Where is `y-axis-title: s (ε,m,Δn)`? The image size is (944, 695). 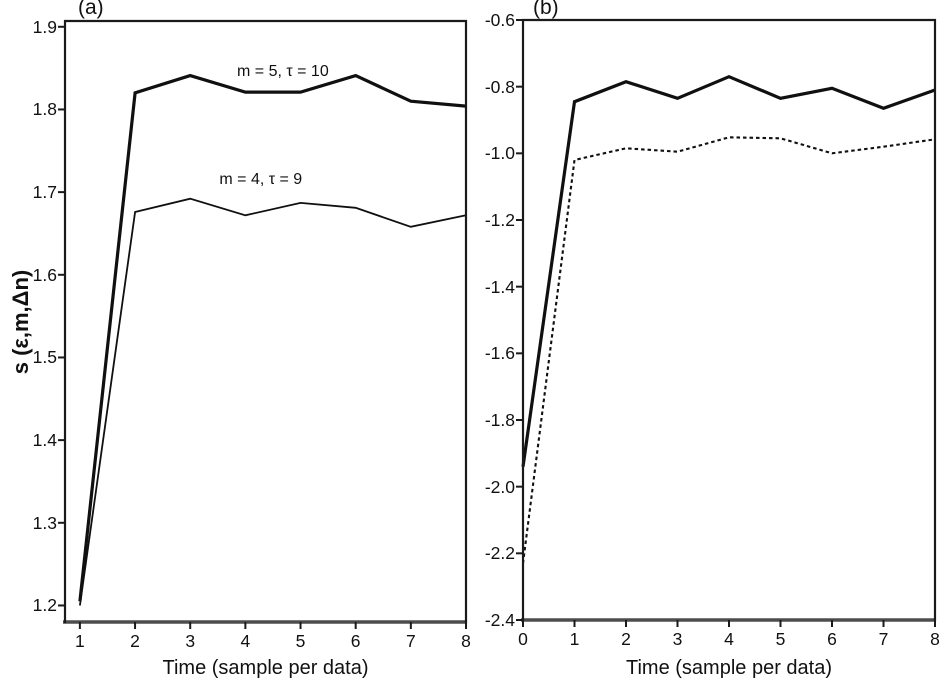
y-axis-title: s (ε,m,Δn) is located at coordinates (20, 322).